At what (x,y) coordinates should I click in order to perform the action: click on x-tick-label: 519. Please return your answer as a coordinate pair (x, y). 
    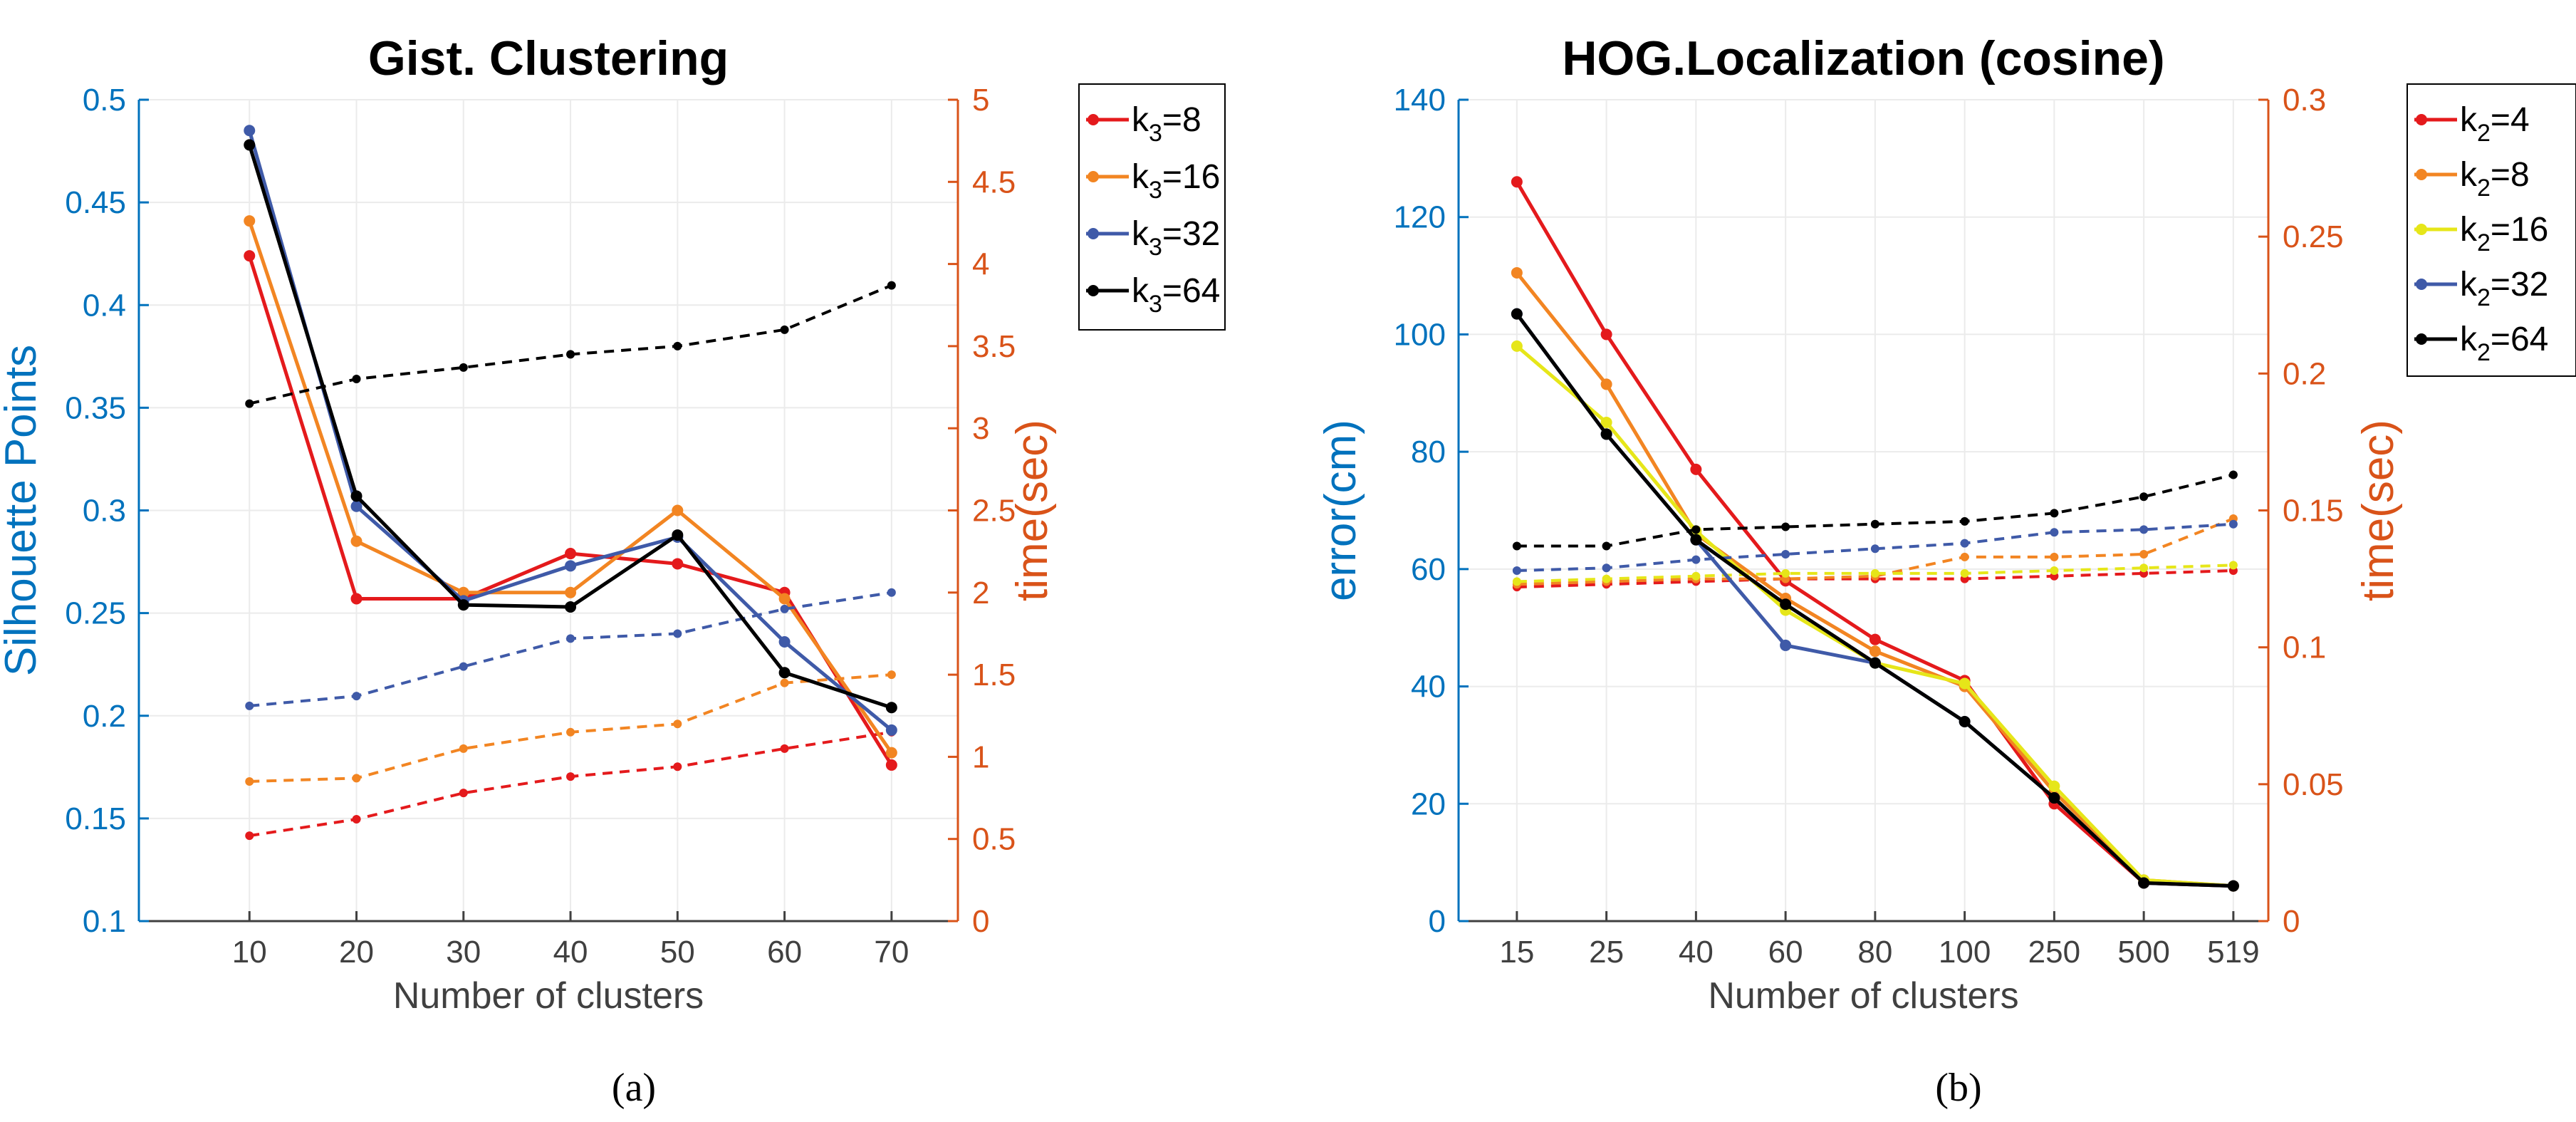
    Looking at the image, I should click on (2233, 953).